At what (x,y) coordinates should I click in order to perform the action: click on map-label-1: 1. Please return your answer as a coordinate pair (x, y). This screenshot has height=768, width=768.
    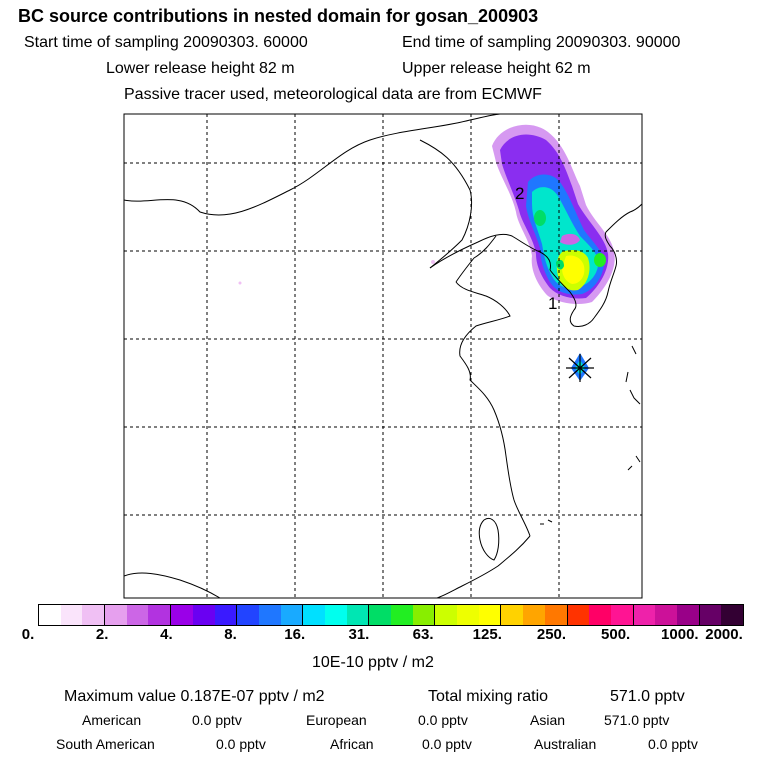
    Looking at the image, I should click on (552, 303).